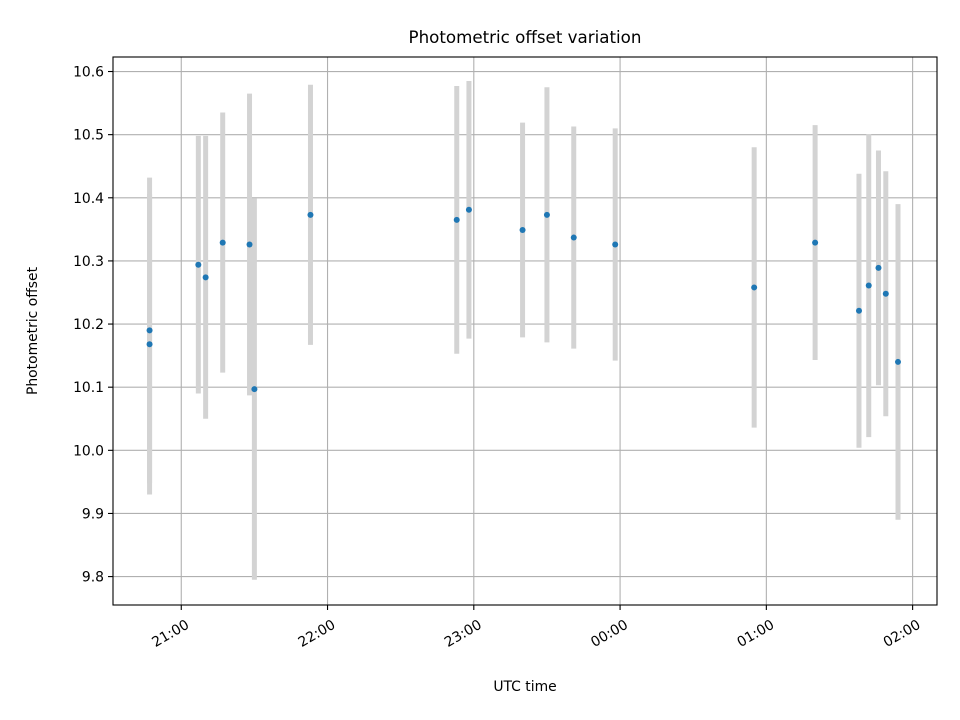 Image resolution: width=960 pixels, height=720 pixels. I want to click on x-tick-label: 21:00, so click(170, 634).